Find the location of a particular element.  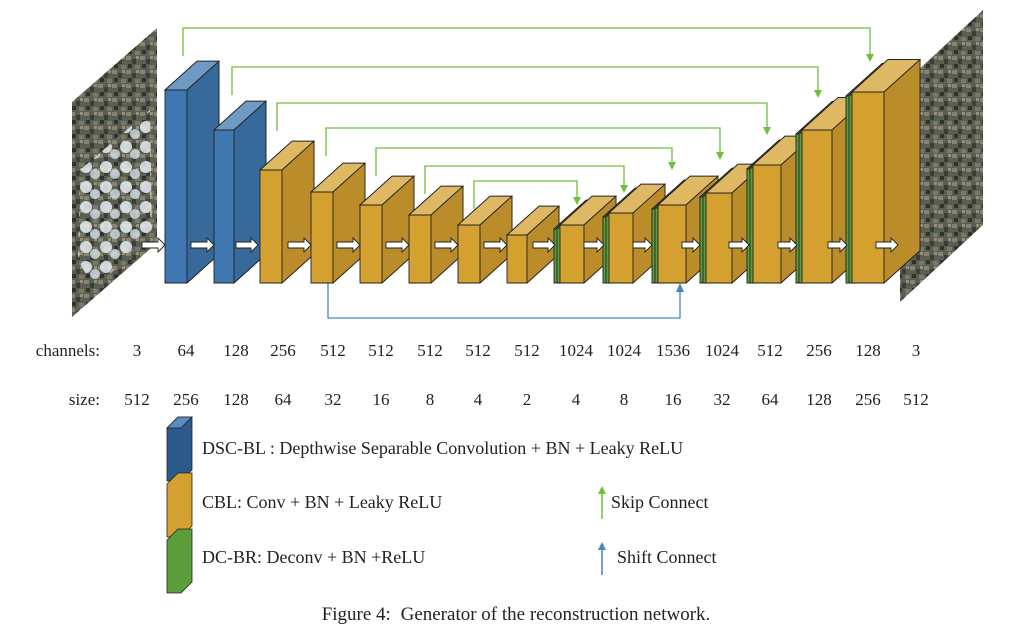

channel-value: 64 is located at coordinates (187, 350).